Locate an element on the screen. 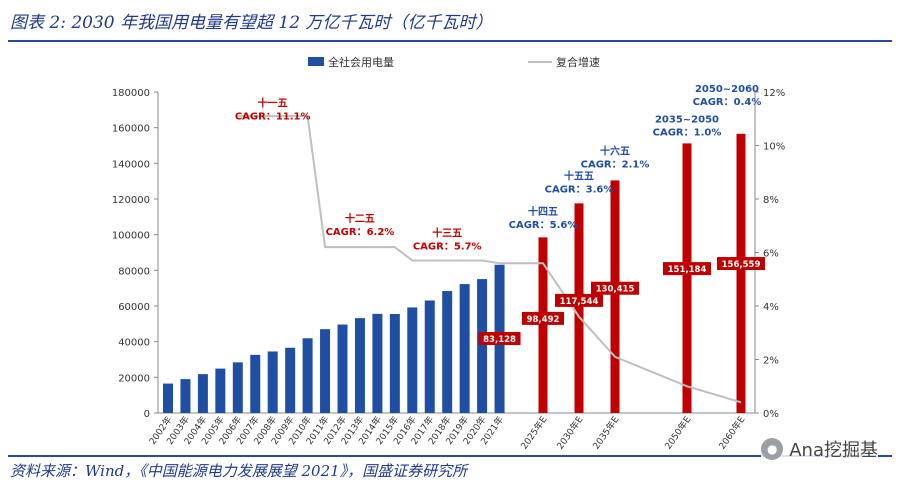 This screenshot has height=486, width=900. y-right-tick-label: 6% is located at coordinates (771, 254).